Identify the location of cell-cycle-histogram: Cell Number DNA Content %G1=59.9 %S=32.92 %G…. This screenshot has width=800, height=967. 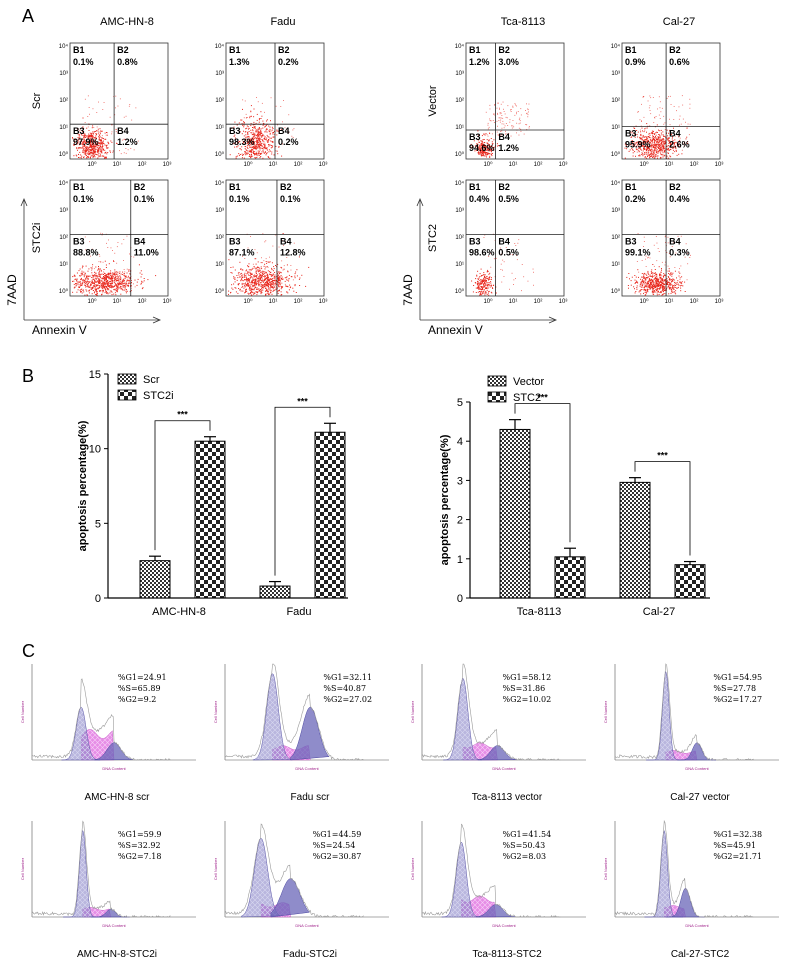
(108, 890).